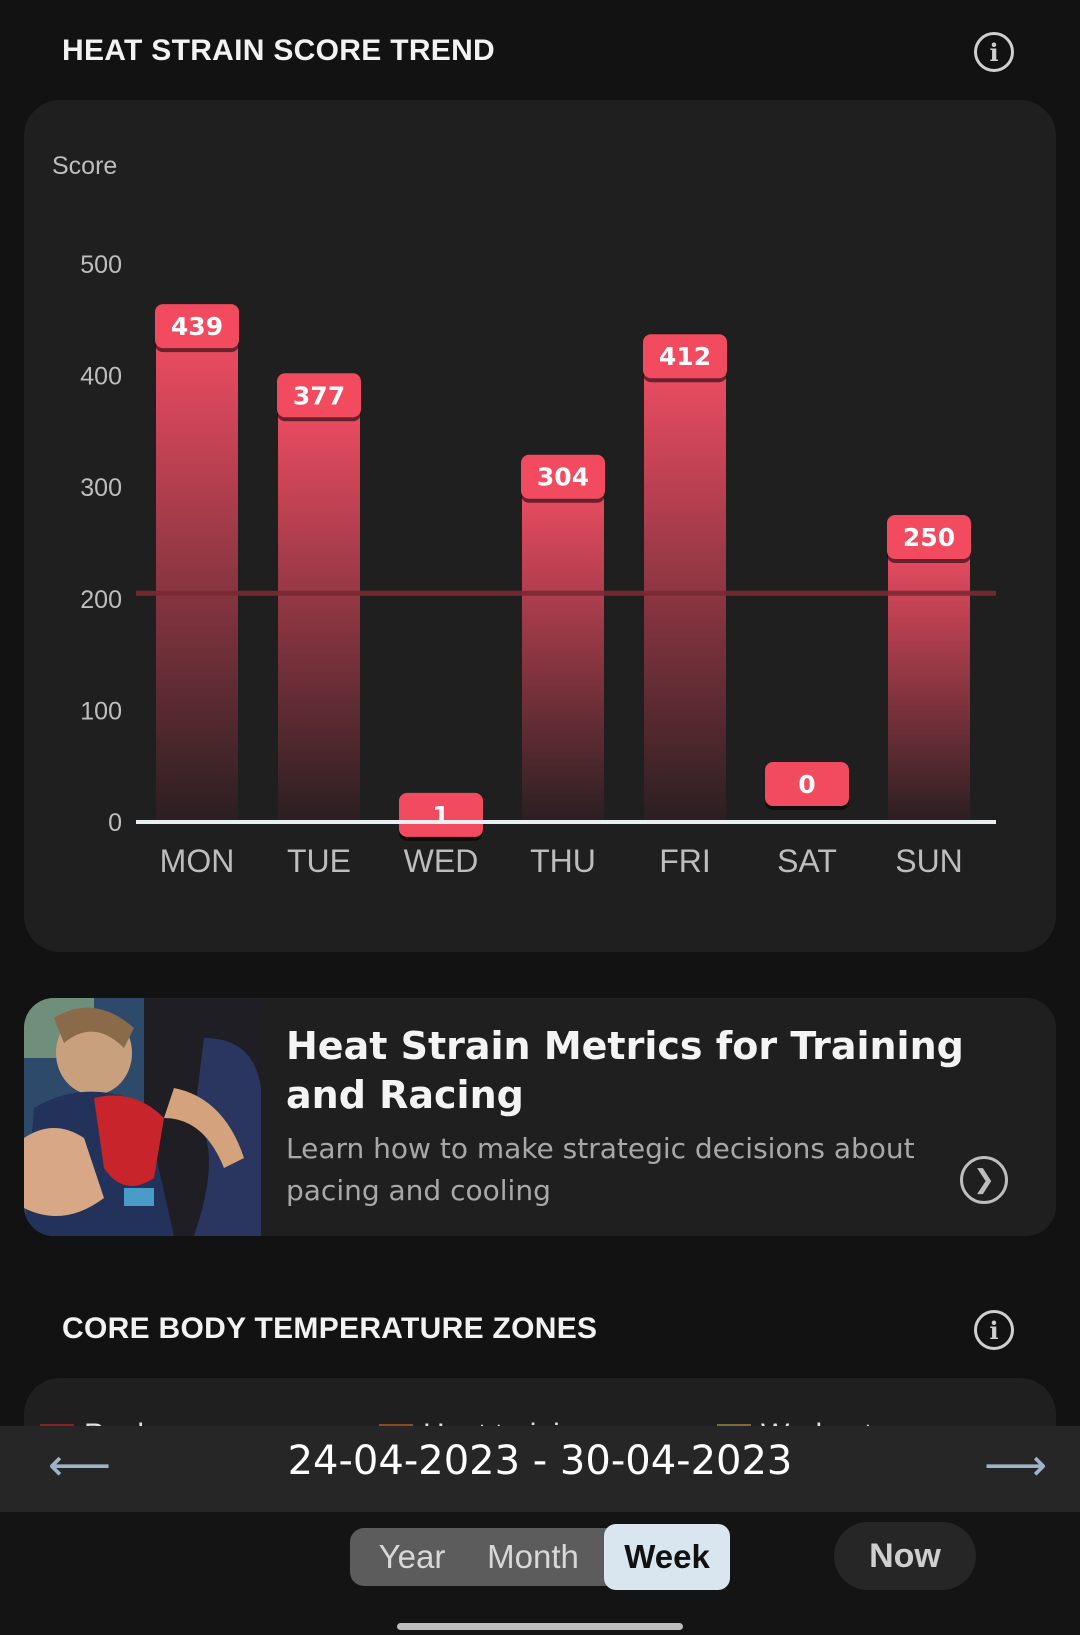  I want to click on data-label: 412, so click(685, 356).